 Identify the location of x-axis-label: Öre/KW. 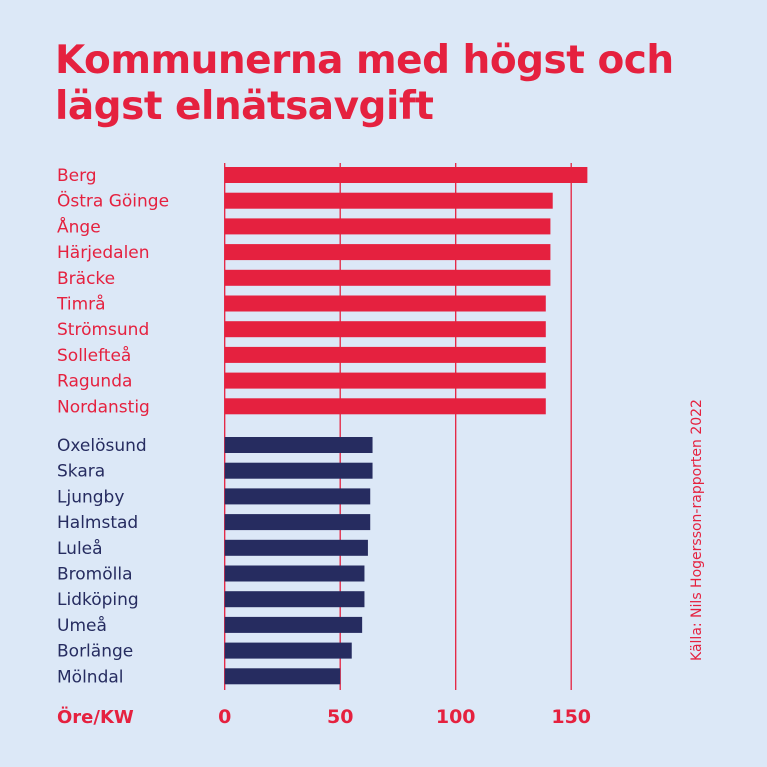
(95, 717).